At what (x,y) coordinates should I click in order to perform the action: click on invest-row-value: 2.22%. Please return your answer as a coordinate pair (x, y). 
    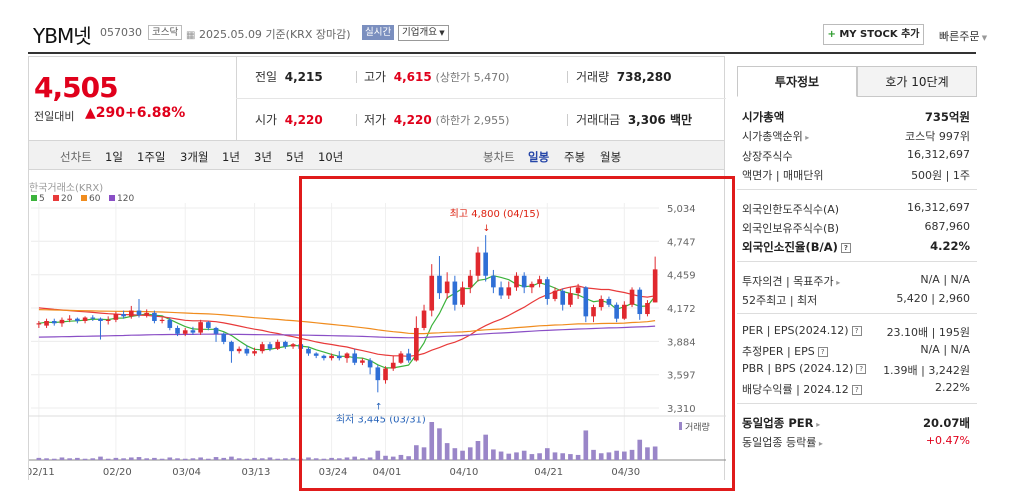
    Looking at the image, I should click on (952, 387).